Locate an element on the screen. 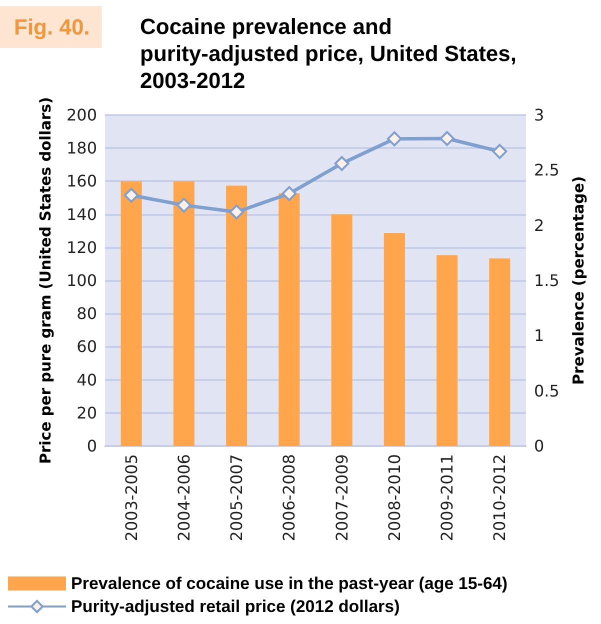 The height and width of the screenshot is (624, 601). y-tick-label: 40 is located at coordinates (86, 380).